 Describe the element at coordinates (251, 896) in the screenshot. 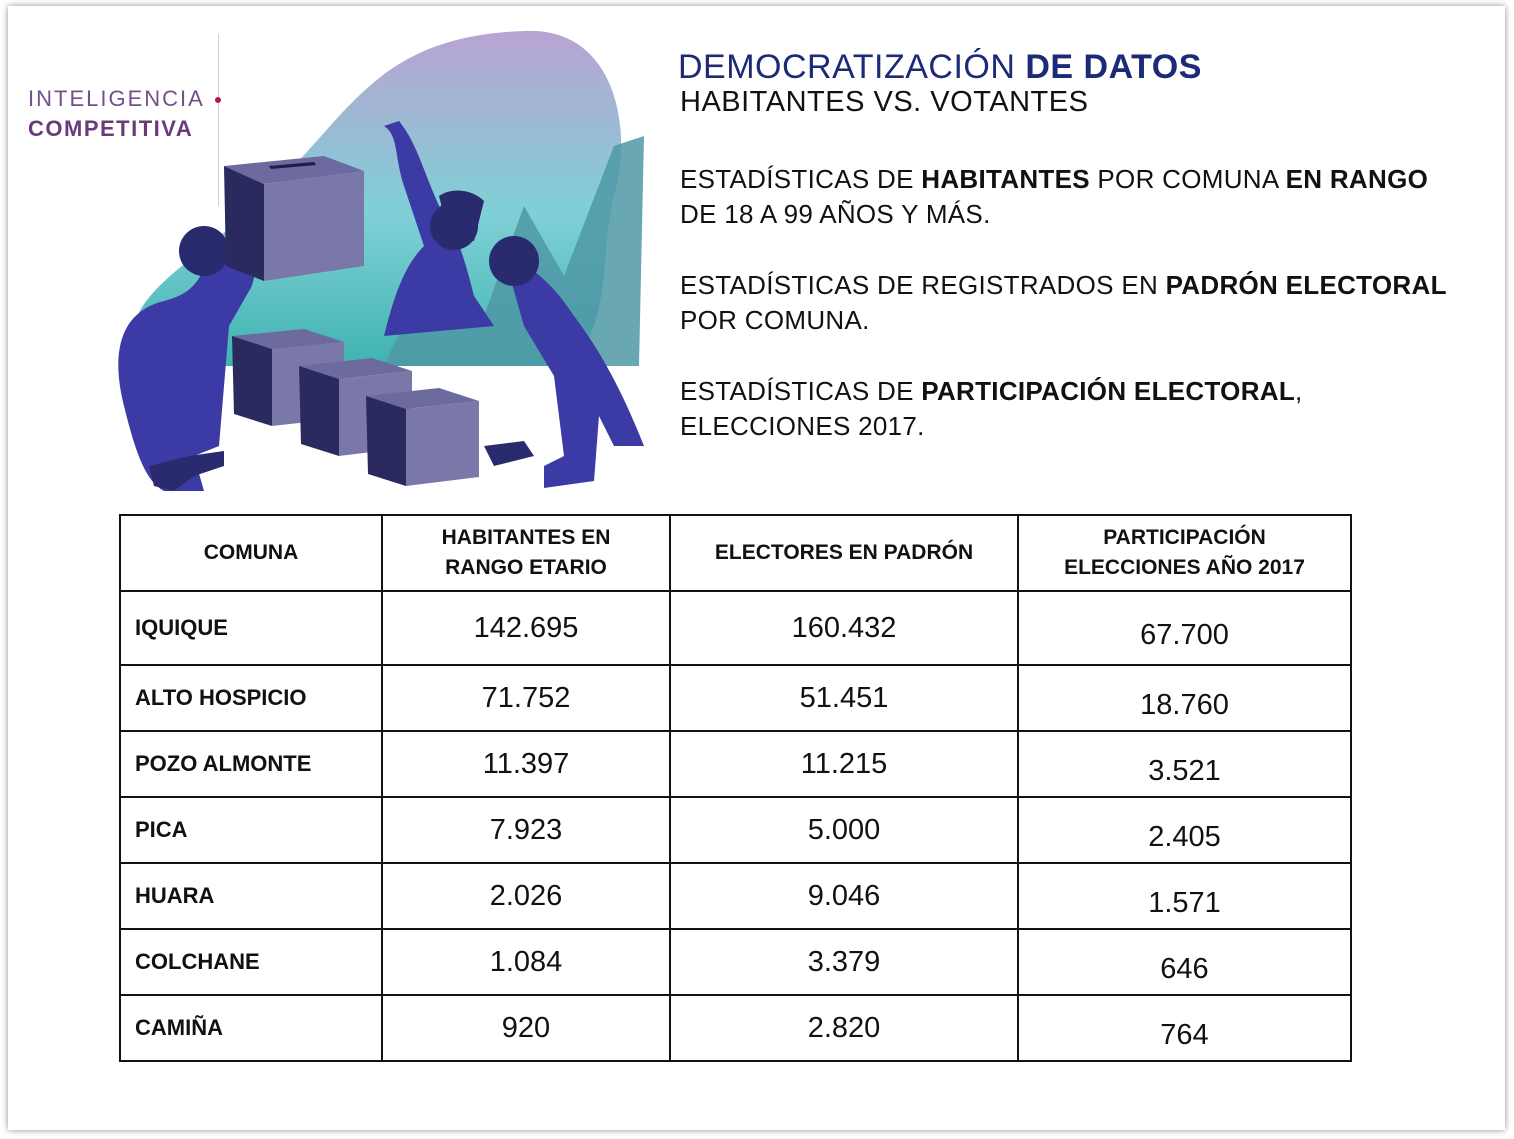

I see `comuna-name-cell: HUARA` at that location.